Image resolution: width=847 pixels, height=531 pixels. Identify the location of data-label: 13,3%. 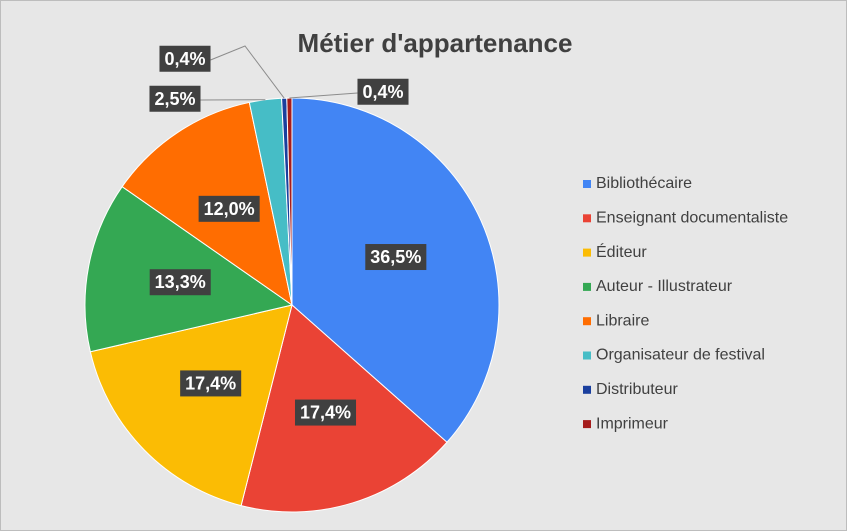
(180, 282).